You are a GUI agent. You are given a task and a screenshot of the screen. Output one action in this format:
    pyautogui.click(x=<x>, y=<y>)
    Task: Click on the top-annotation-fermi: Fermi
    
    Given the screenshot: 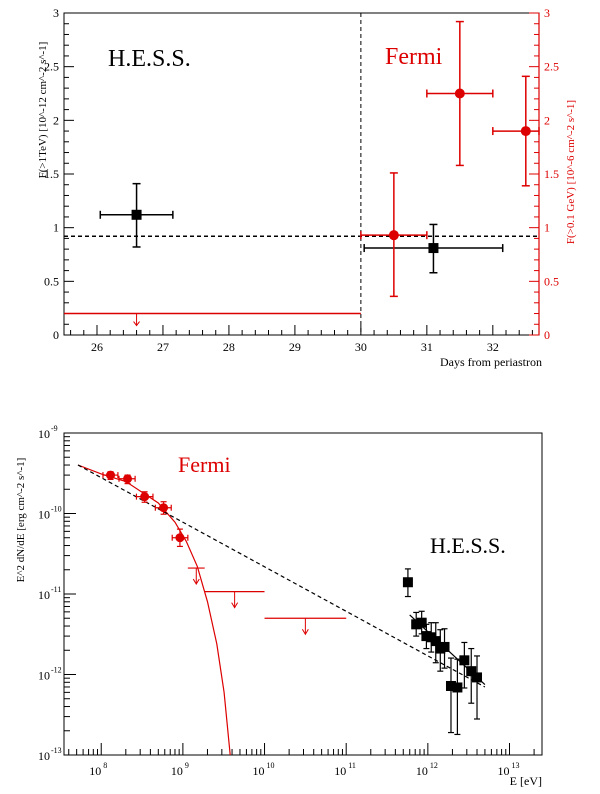 What is the action you would take?
    pyautogui.click(x=414, y=57)
    